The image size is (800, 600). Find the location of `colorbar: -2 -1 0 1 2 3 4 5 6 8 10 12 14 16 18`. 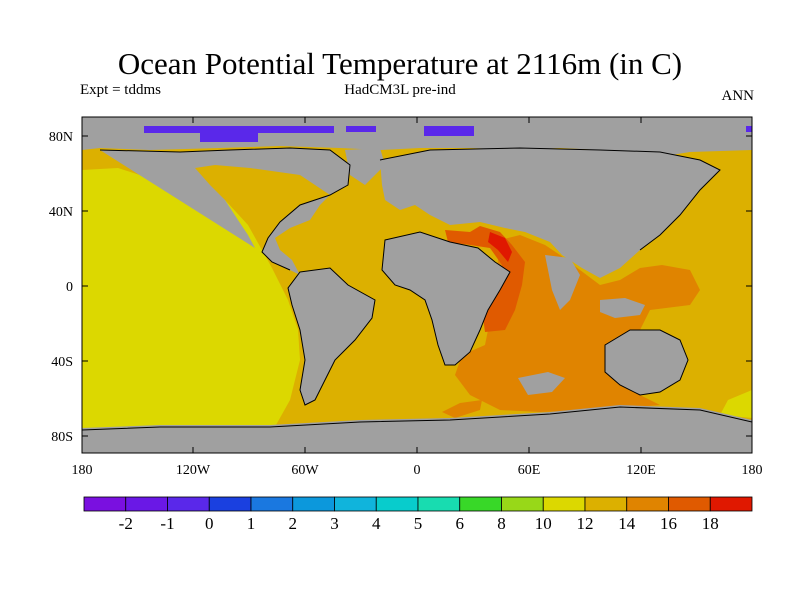

colorbar: -2 -1 0 1 2 3 4 5 6 8 10 12 14 16 18 is located at coordinates (418, 514).